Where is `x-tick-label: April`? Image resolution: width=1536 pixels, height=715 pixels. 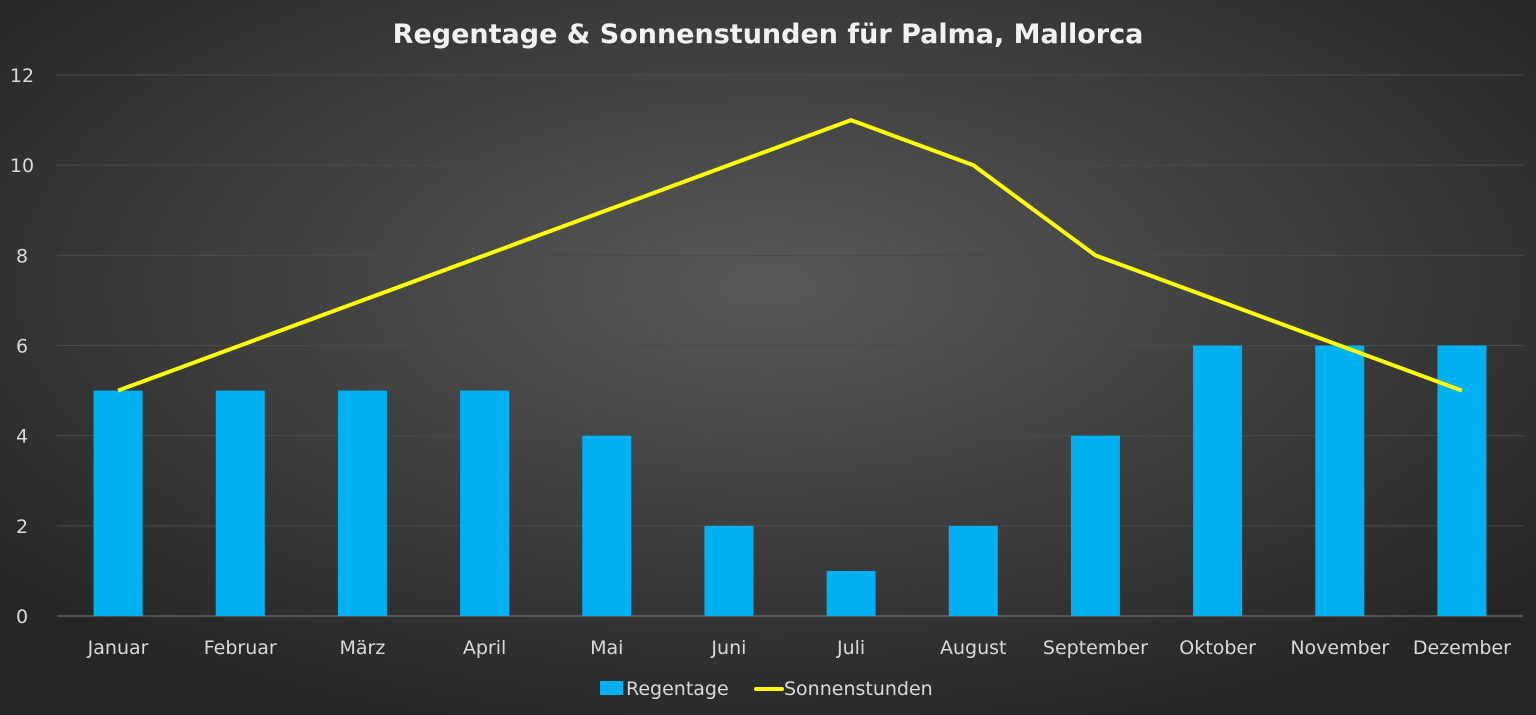
x-tick-label: April is located at coordinates (484, 648).